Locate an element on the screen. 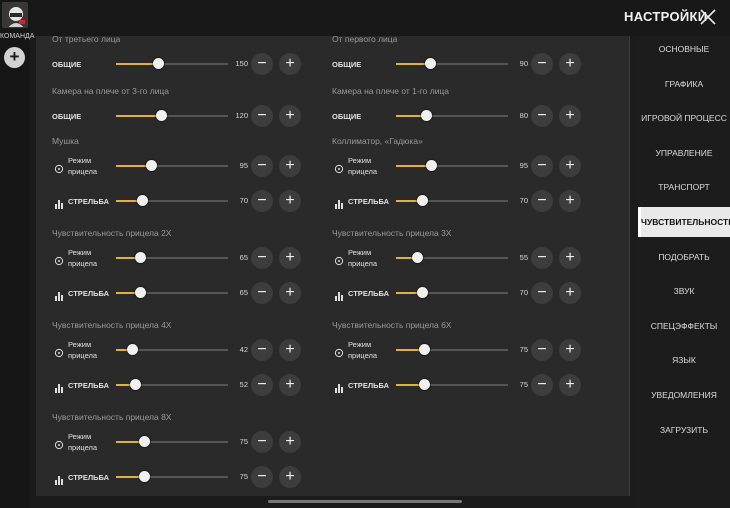  menu-item: УВЕДОМЛЕНИЯ is located at coordinates (684, 395).